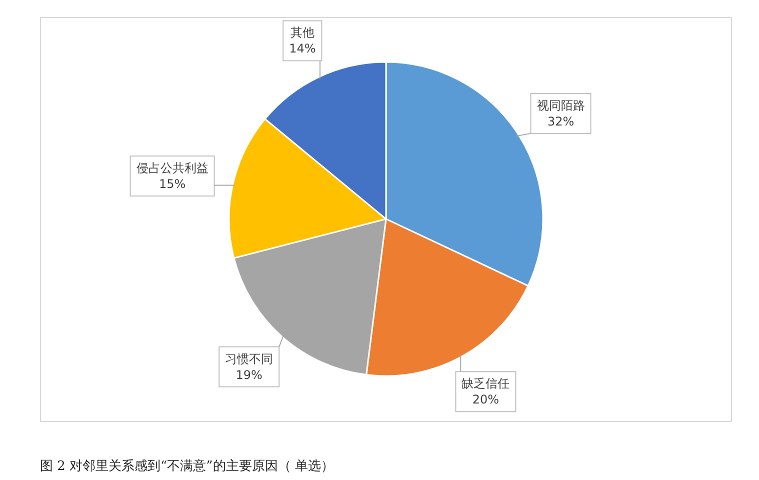 This screenshot has width=759, height=480. I want to click on data-label: 14%, so click(302, 49).